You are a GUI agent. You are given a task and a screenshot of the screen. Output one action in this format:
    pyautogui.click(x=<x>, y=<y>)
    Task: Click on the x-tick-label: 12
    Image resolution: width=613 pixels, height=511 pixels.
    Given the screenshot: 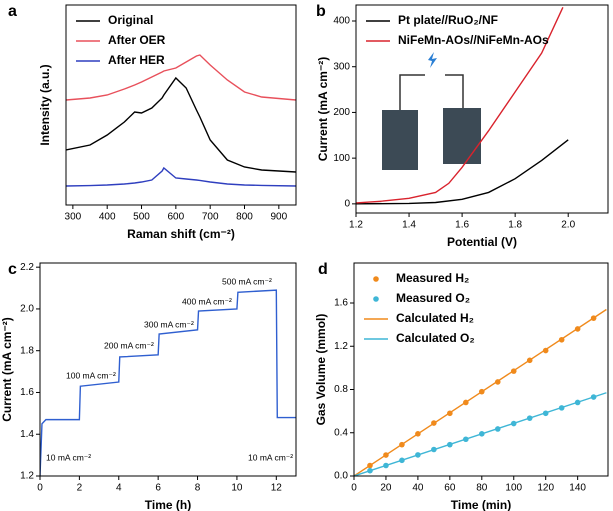 What is the action you would take?
    pyautogui.click(x=277, y=488)
    